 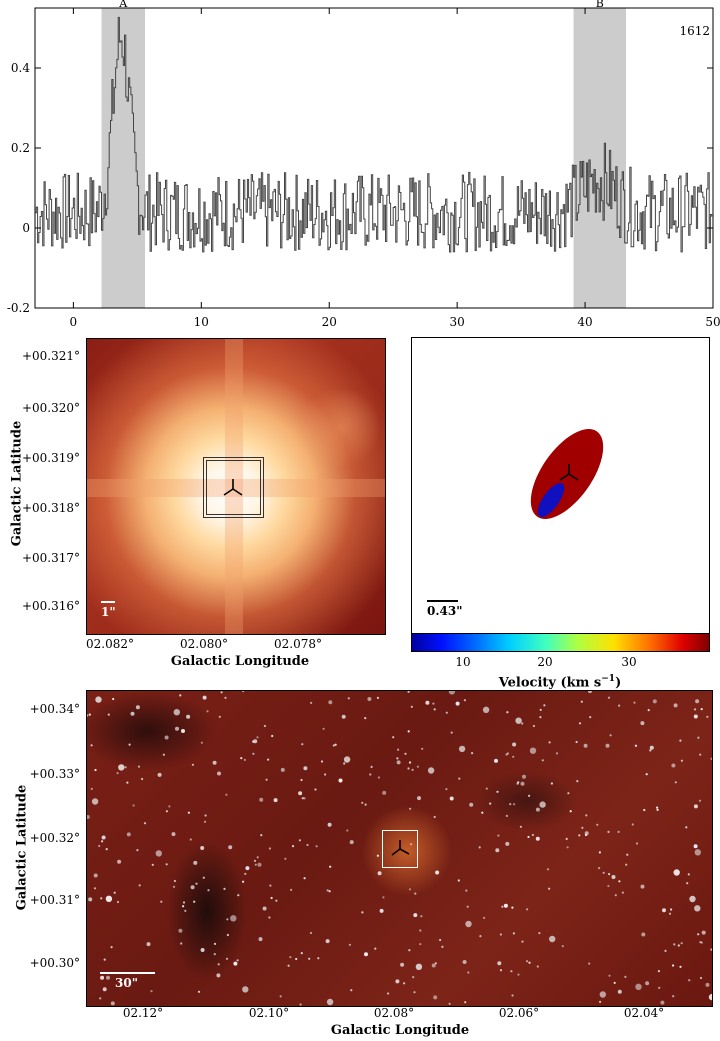 What do you see at coordinates (108, 612) in the screenshot?
I see `zoom-map-scale-label: 1"` at bounding box center [108, 612].